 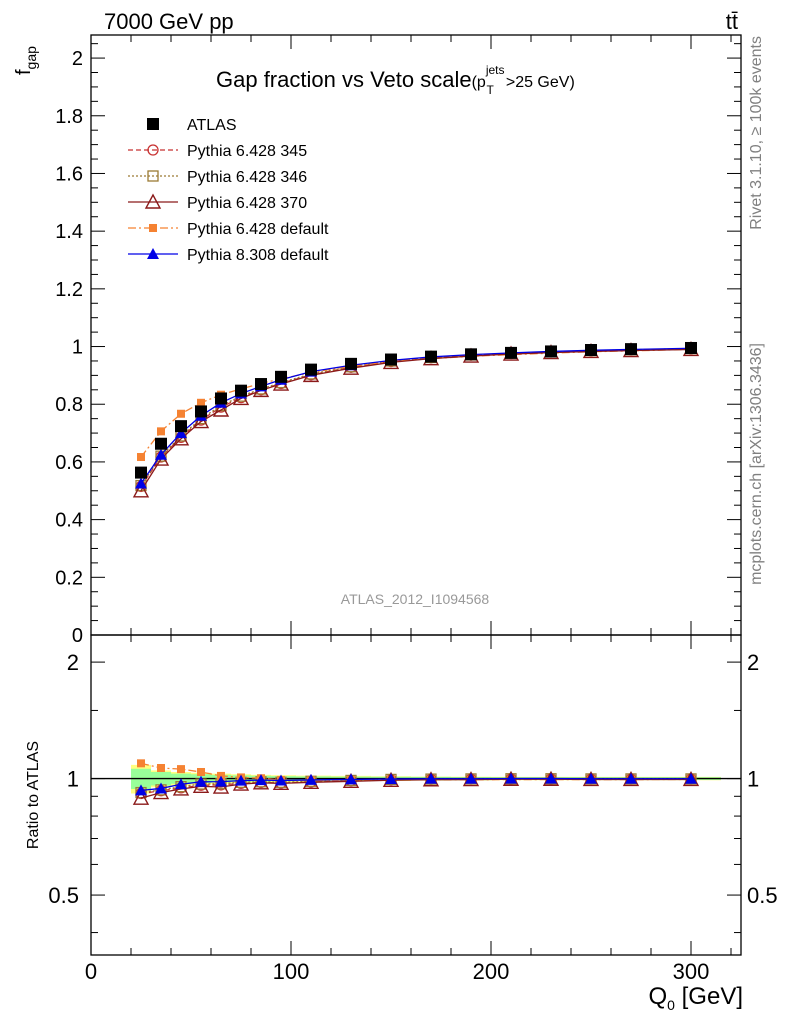 What do you see at coordinates (491, 971) in the screenshot?
I see `x-tick-label: 200` at bounding box center [491, 971].